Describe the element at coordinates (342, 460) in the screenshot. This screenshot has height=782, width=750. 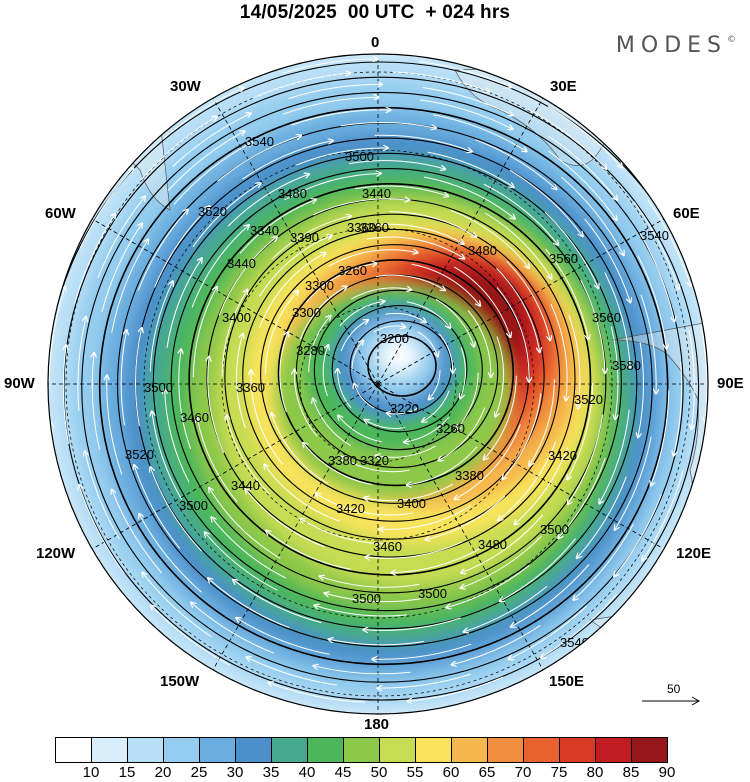
I see `svg-text: 3380` at that location.